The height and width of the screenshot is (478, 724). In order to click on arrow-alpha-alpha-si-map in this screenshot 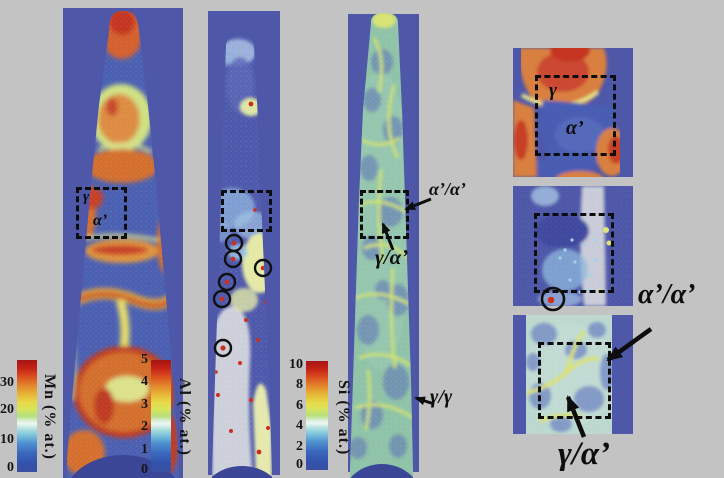, I will do `click(418, 204)`.